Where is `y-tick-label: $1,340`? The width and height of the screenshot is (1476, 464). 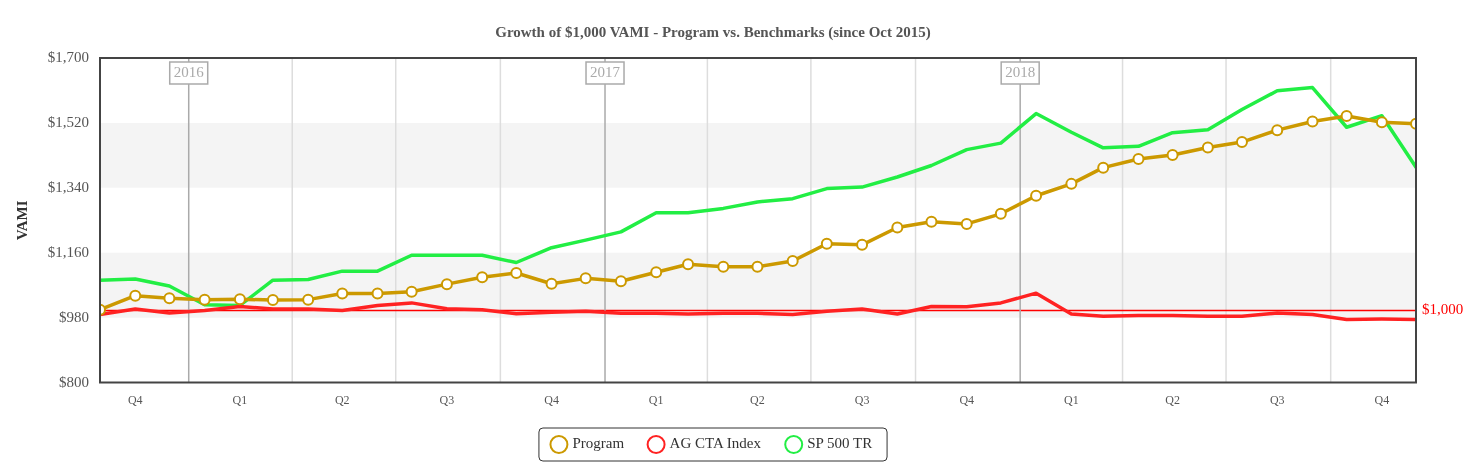
y-tick-label: $1,340 is located at coordinates (68, 186).